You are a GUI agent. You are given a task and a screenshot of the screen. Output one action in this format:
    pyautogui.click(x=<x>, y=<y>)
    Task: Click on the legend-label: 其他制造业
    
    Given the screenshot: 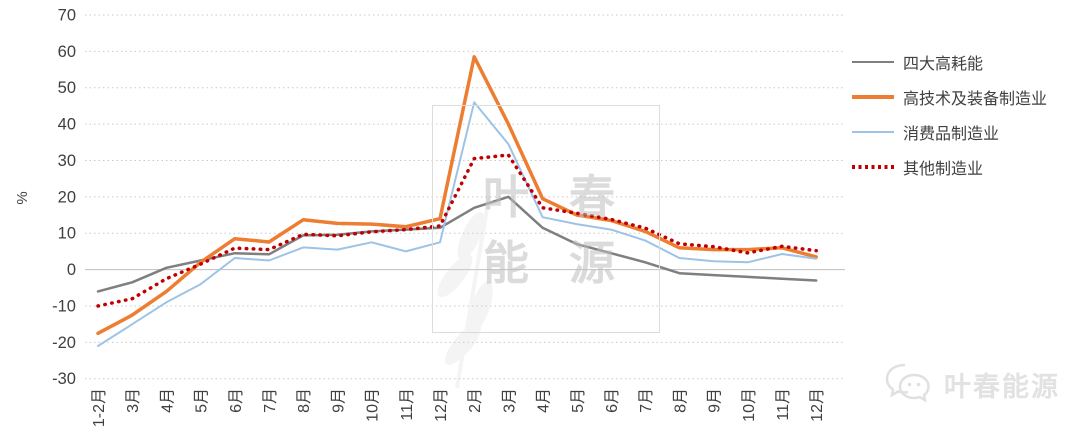 What is the action you would take?
    pyautogui.click(x=943, y=169)
    